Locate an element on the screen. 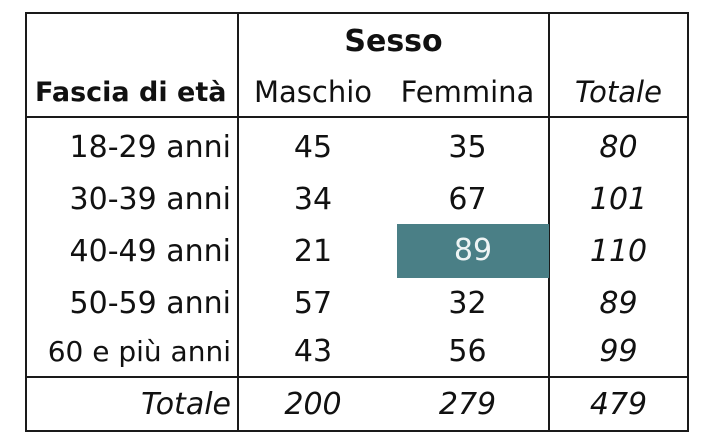  table-cell-total: 99 is located at coordinates (618, 351).